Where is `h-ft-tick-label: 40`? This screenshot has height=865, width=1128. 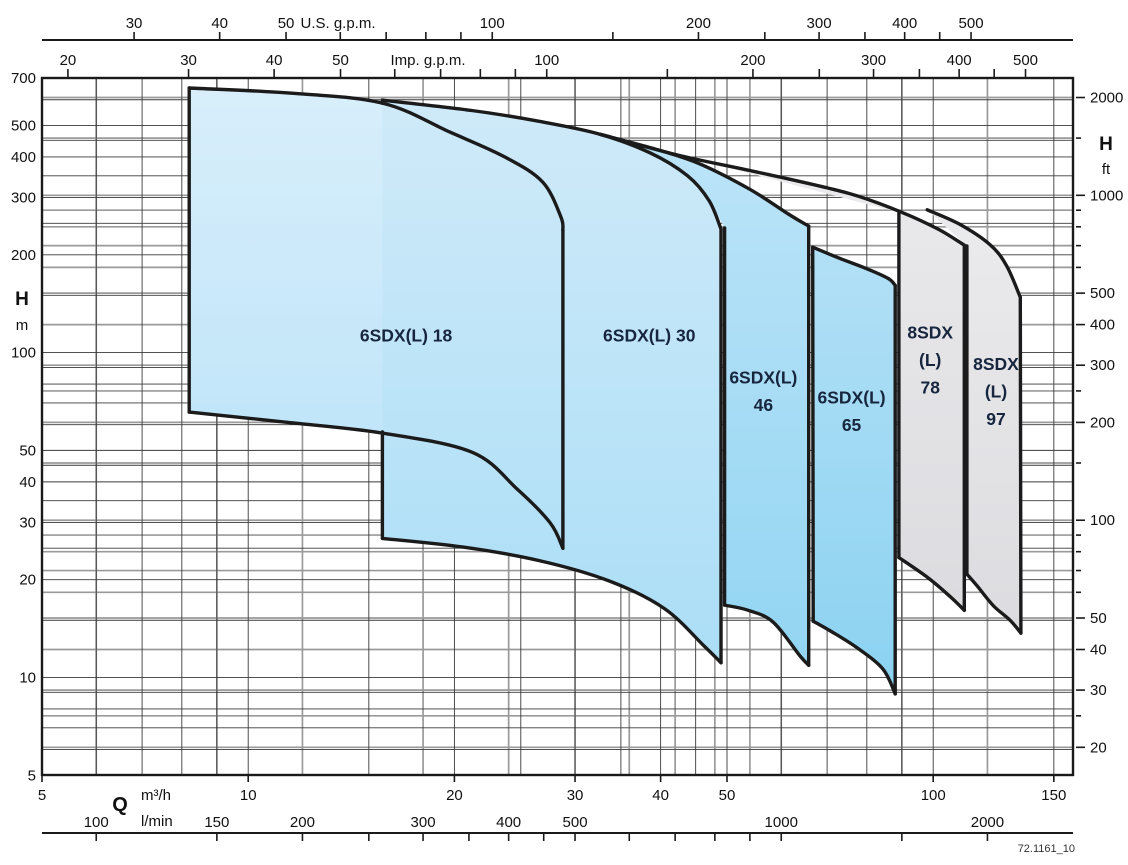
h-ft-tick-label: 40 is located at coordinates (1098, 650).